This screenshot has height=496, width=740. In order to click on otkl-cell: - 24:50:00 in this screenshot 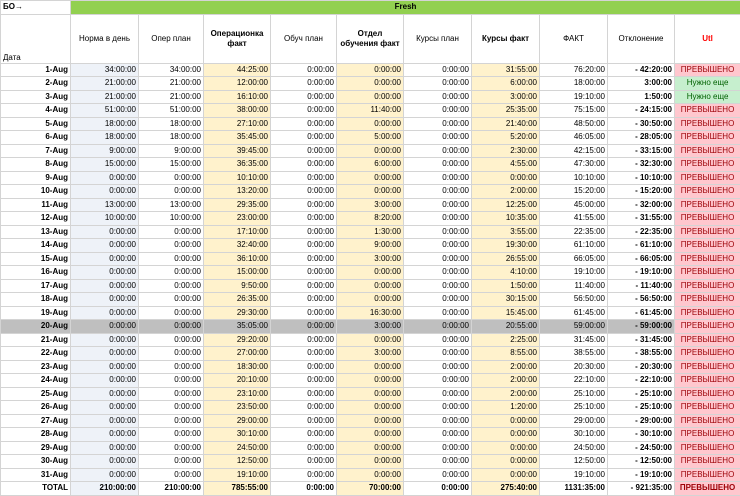, I will do `click(641, 448)`.